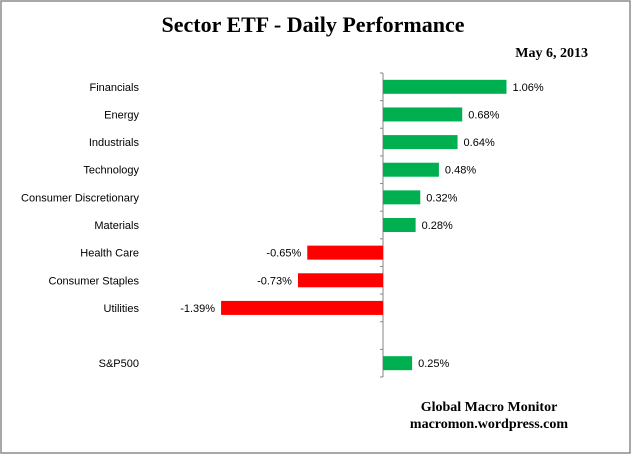  What do you see at coordinates (114, 143) in the screenshot?
I see `category-label: Industrials` at bounding box center [114, 143].